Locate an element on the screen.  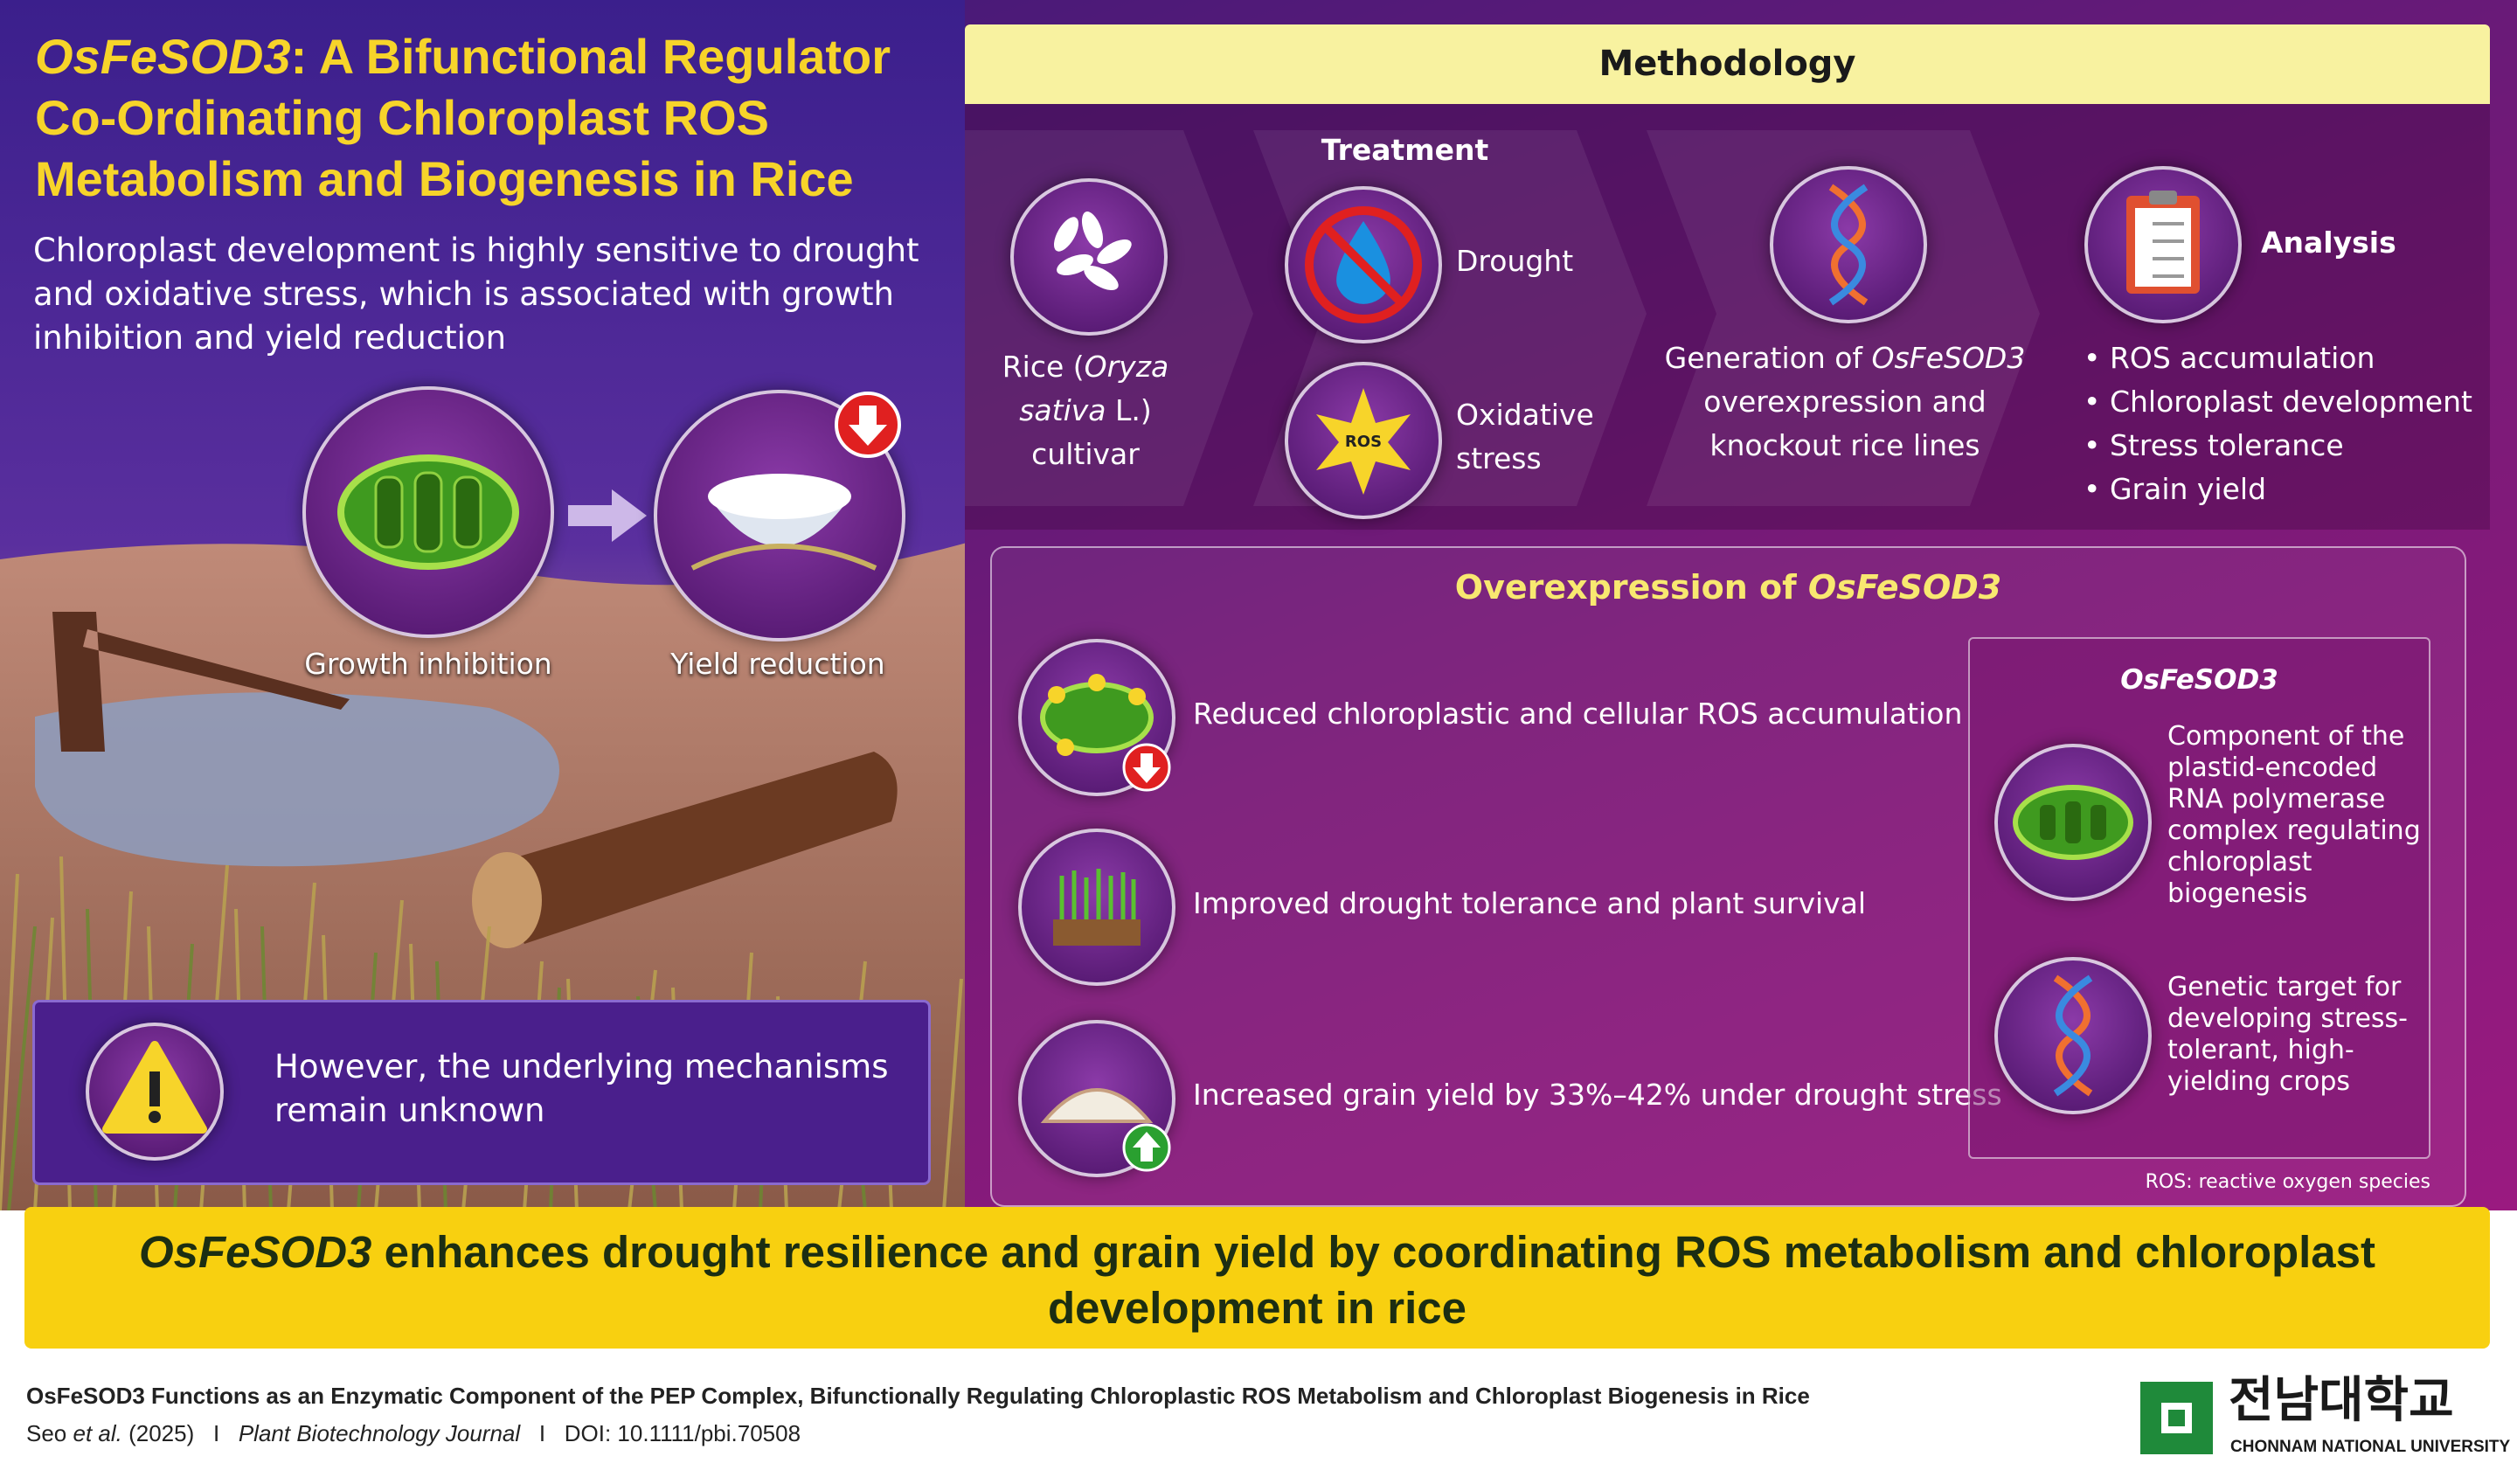
text-part: Seo is located at coordinates (49, 1433).